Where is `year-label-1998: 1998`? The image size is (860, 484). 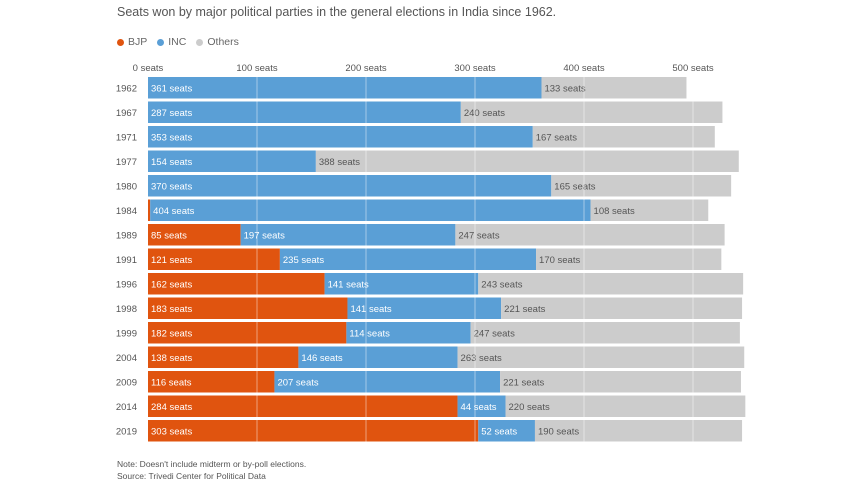 year-label-1998: 1998 is located at coordinates (126, 309).